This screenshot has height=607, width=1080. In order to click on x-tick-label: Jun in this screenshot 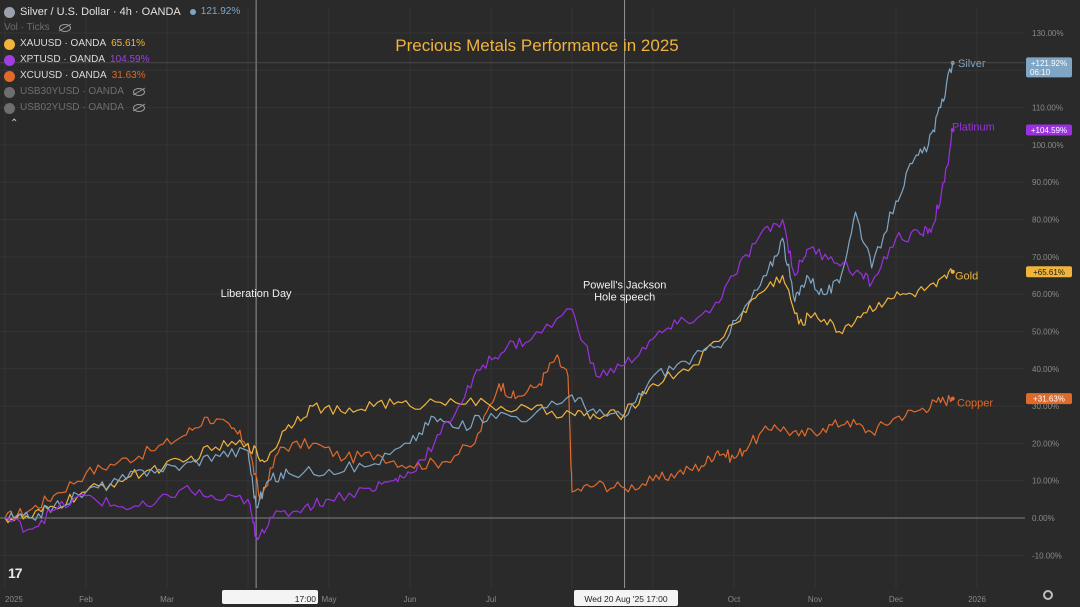, I will do `click(410, 599)`.